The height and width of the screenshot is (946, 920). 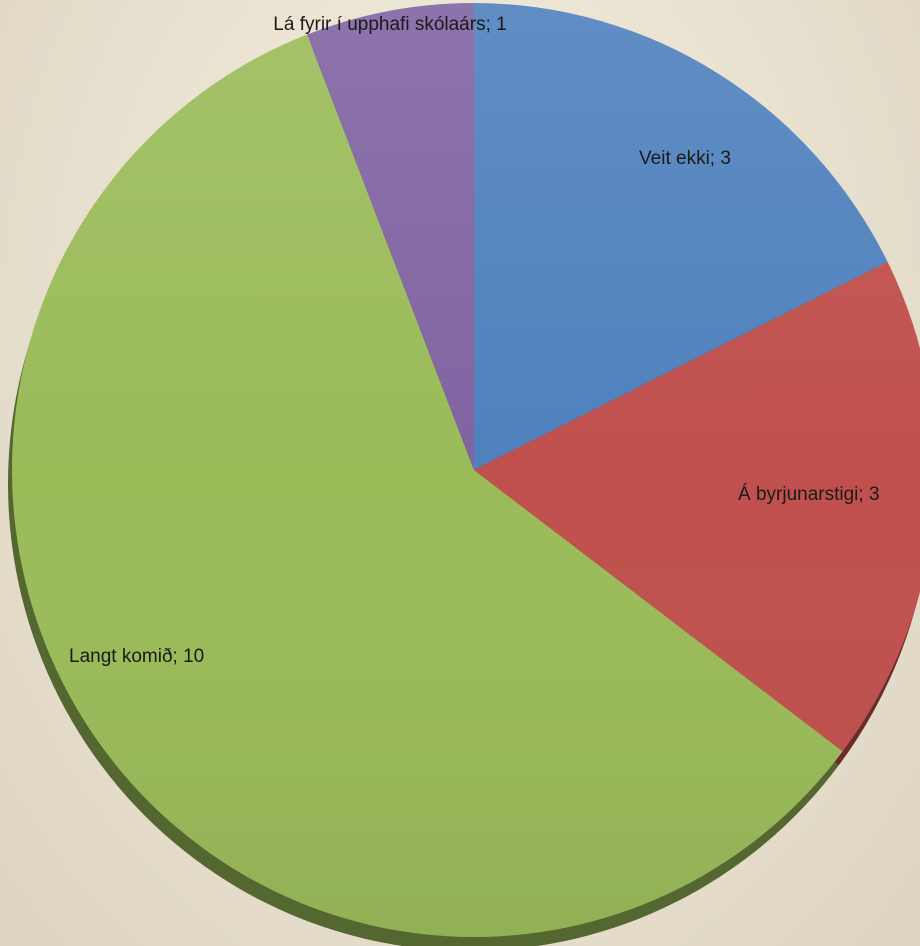 I want to click on data-label-veit-ekki: Veit ekki; 3, so click(x=685, y=158).